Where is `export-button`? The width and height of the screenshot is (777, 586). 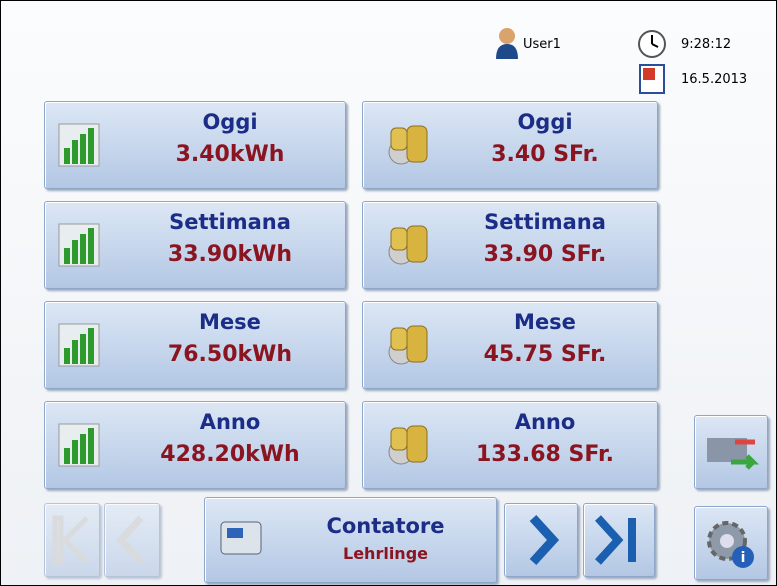 export-button is located at coordinates (731, 452).